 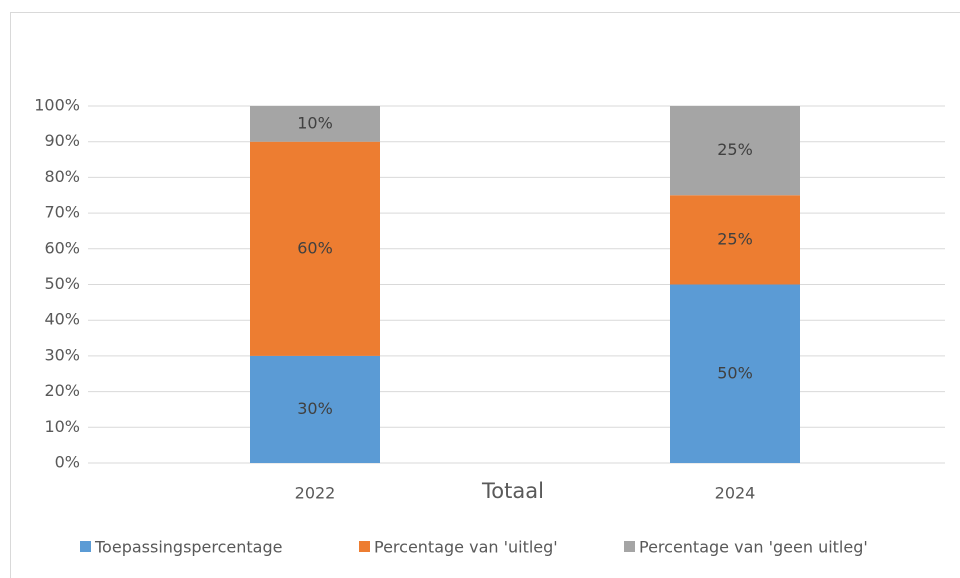 What do you see at coordinates (188, 547) in the screenshot?
I see `legend-label: Toepassingspercentage` at bounding box center [188, 547].